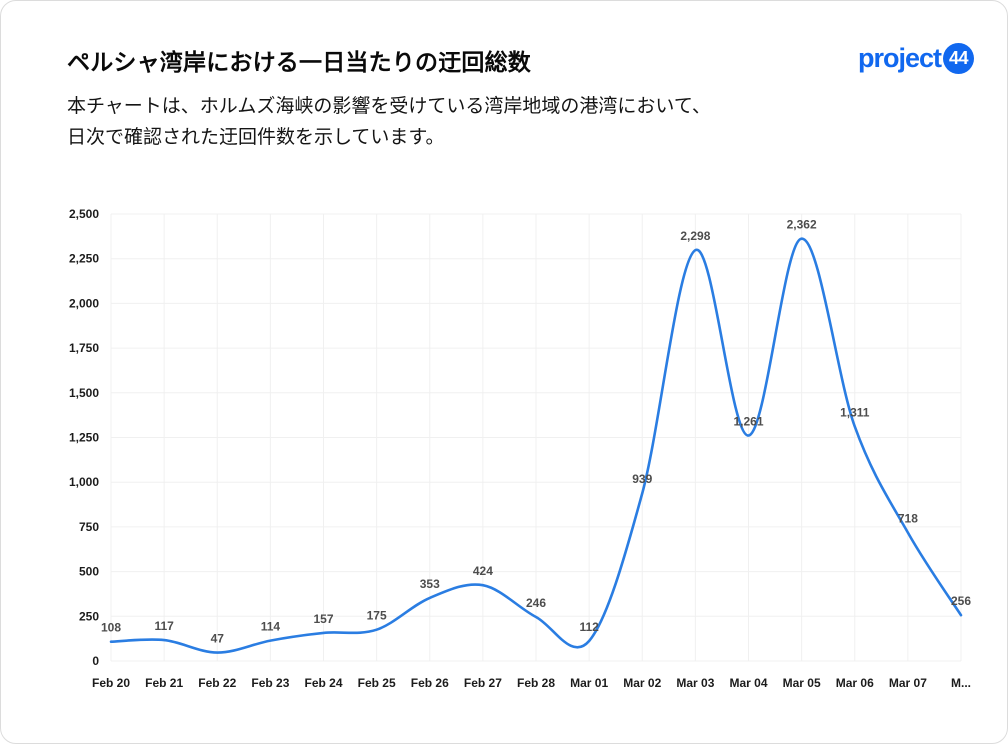 This screenshot has height=744, width=1008. I want to click on y-tick-label: 1,250, so click(84, 438).